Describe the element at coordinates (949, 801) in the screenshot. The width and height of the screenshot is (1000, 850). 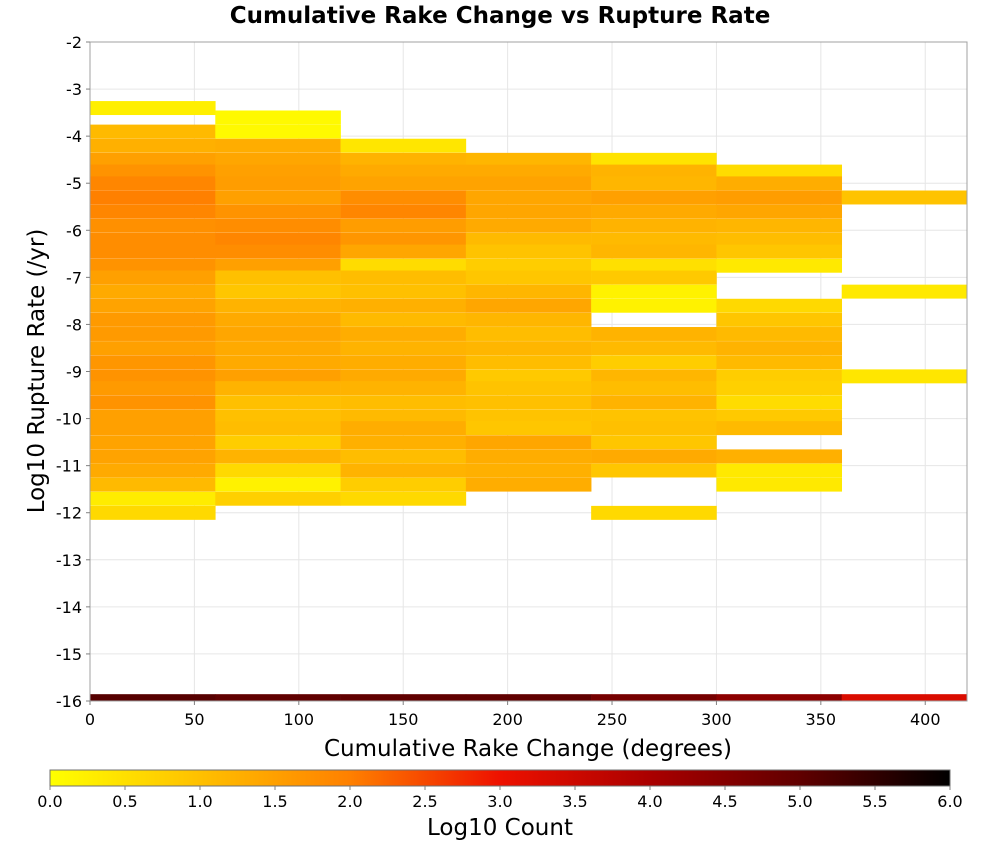
I see `colorbar-tick-label: 6.0` at that location.